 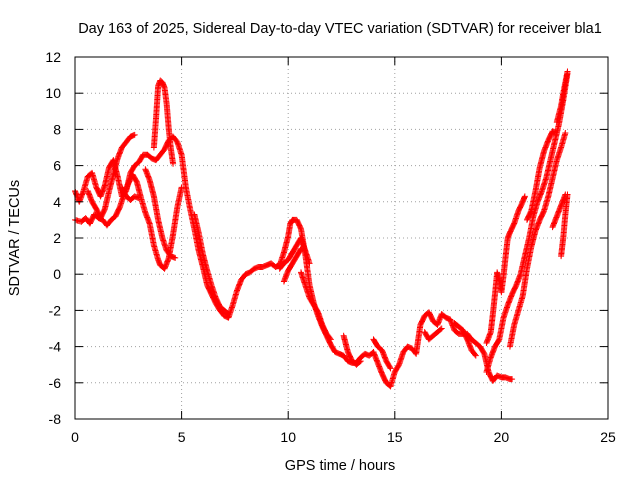 I want to click on y-tick-label: -8, so click(x=55, y=419).